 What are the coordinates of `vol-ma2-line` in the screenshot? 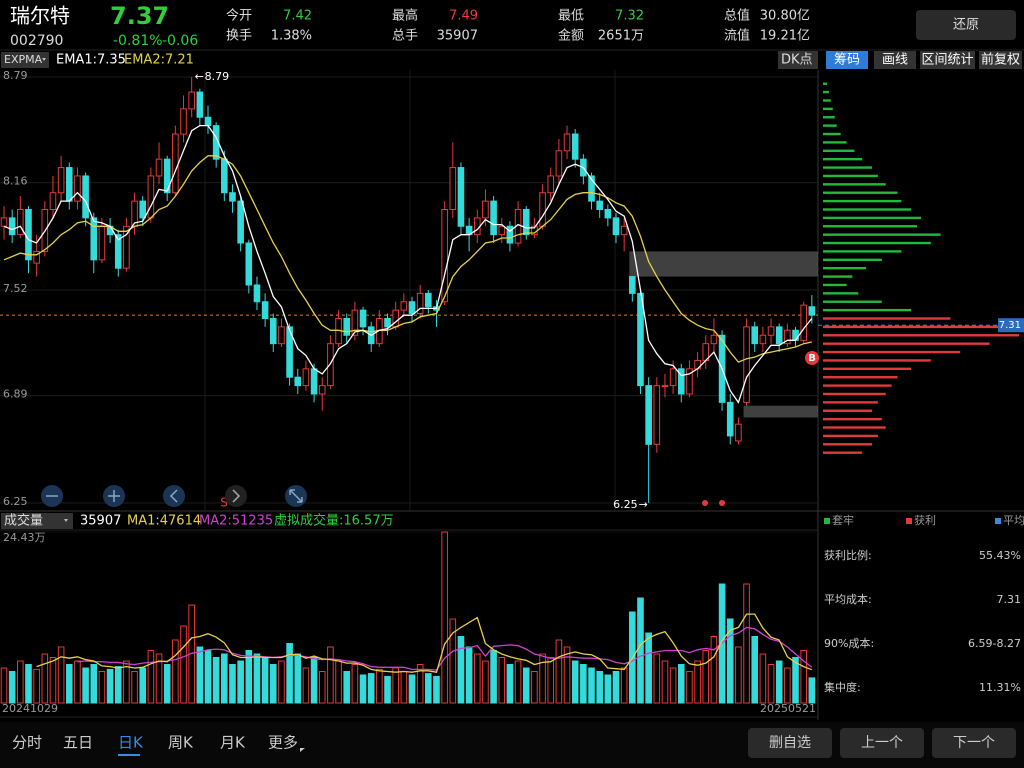 It's located at (445, 648).